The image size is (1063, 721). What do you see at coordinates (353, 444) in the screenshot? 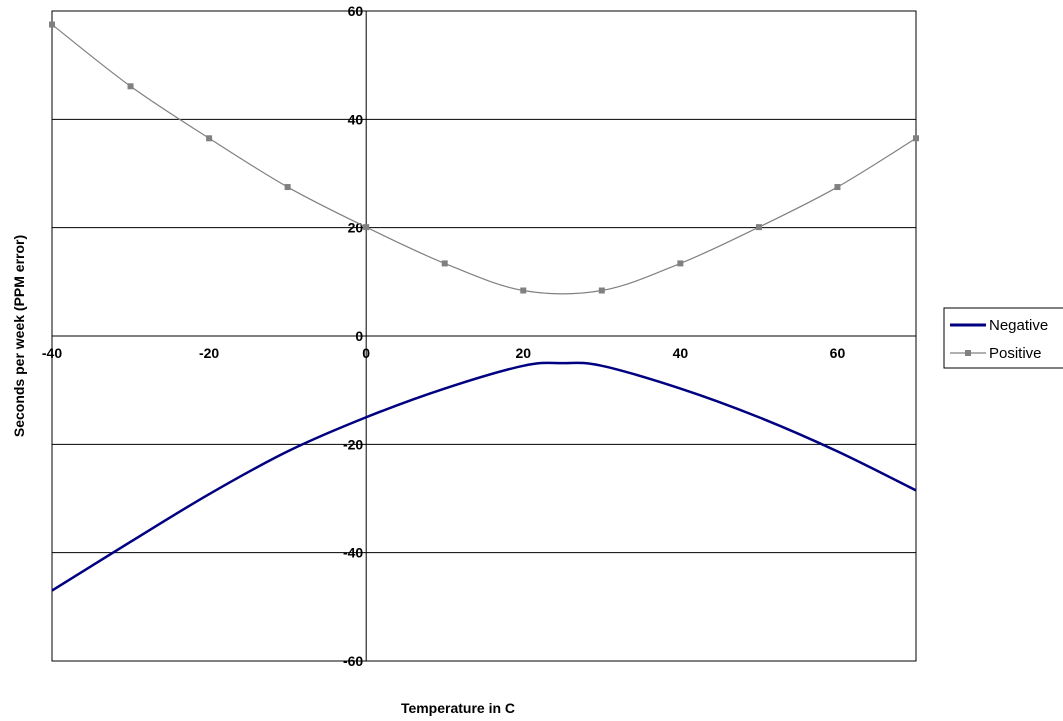
I see `y-tick-label: -20` at bounding box center [353, 444].